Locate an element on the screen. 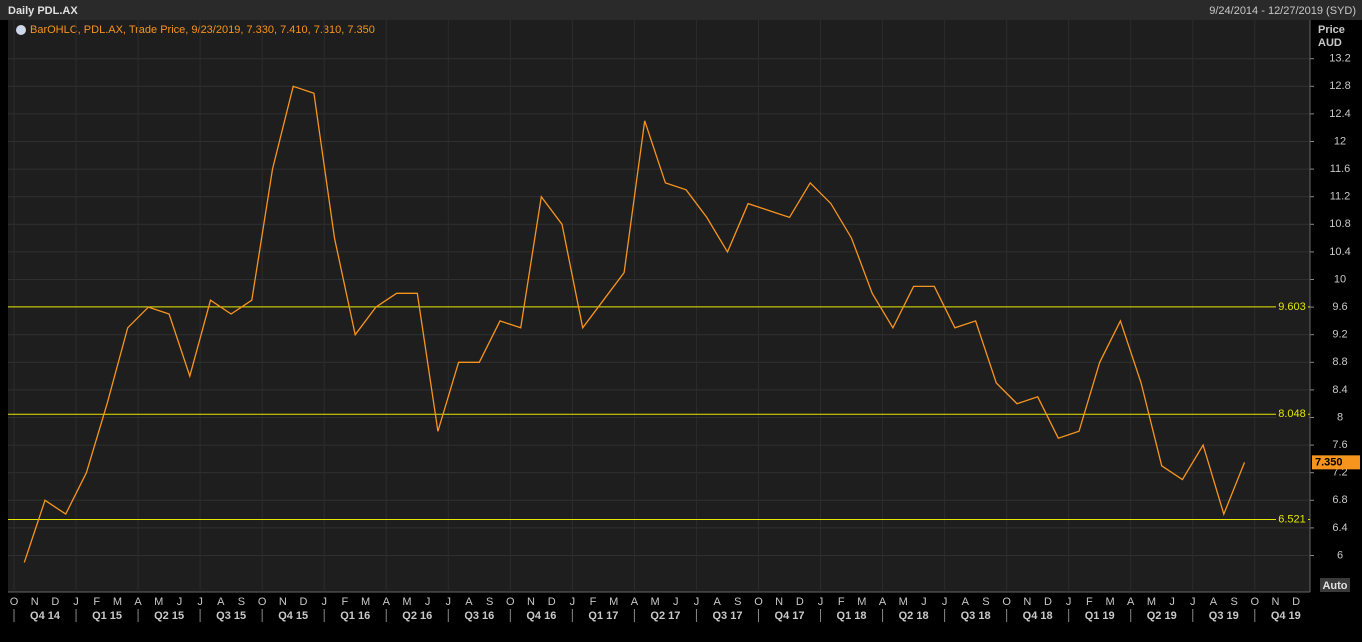  quarter-label: Q3 15 is located at coordinates (231, 616).